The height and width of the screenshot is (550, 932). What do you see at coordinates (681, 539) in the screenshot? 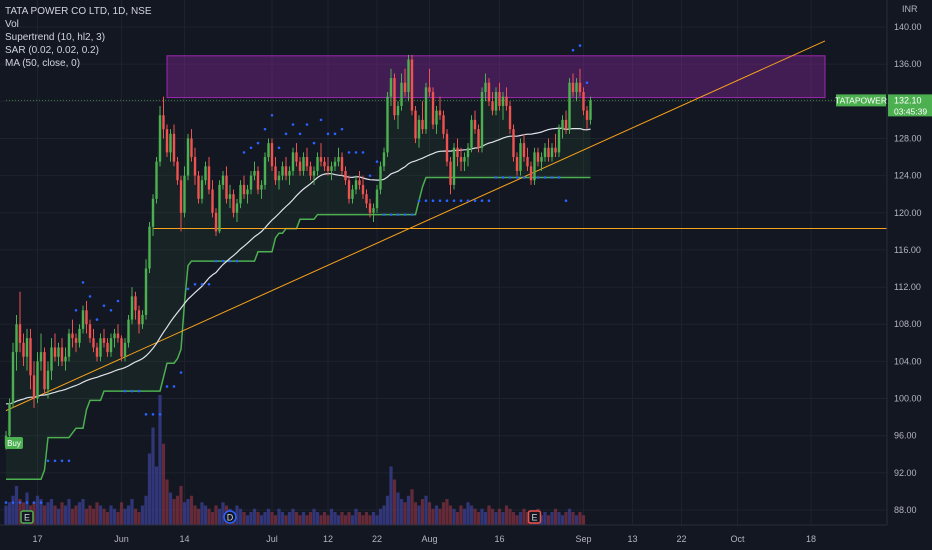
I see `time-tick-label: 22` at bounding box center [681, 539].